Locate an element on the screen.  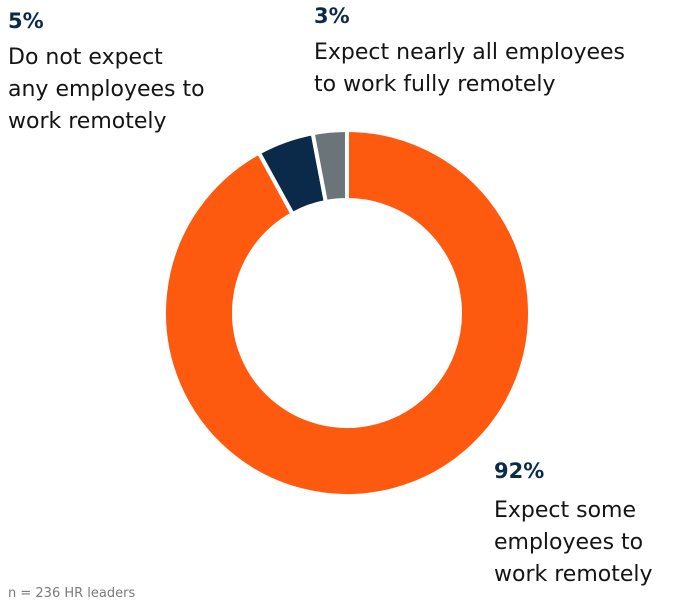
label-line: Expect some is located at coordinates (565, 510).